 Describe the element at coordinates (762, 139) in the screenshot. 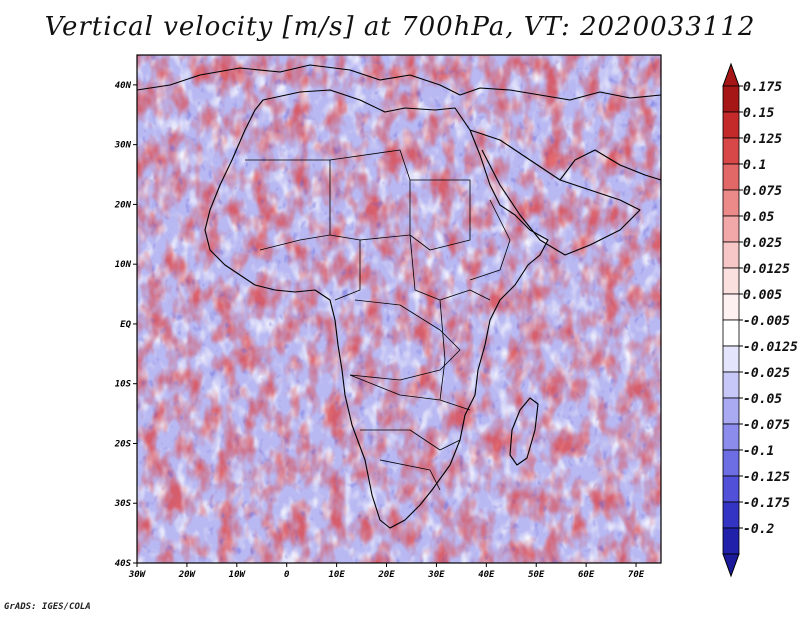

I see `colorbar-label: 0.125` at that location.